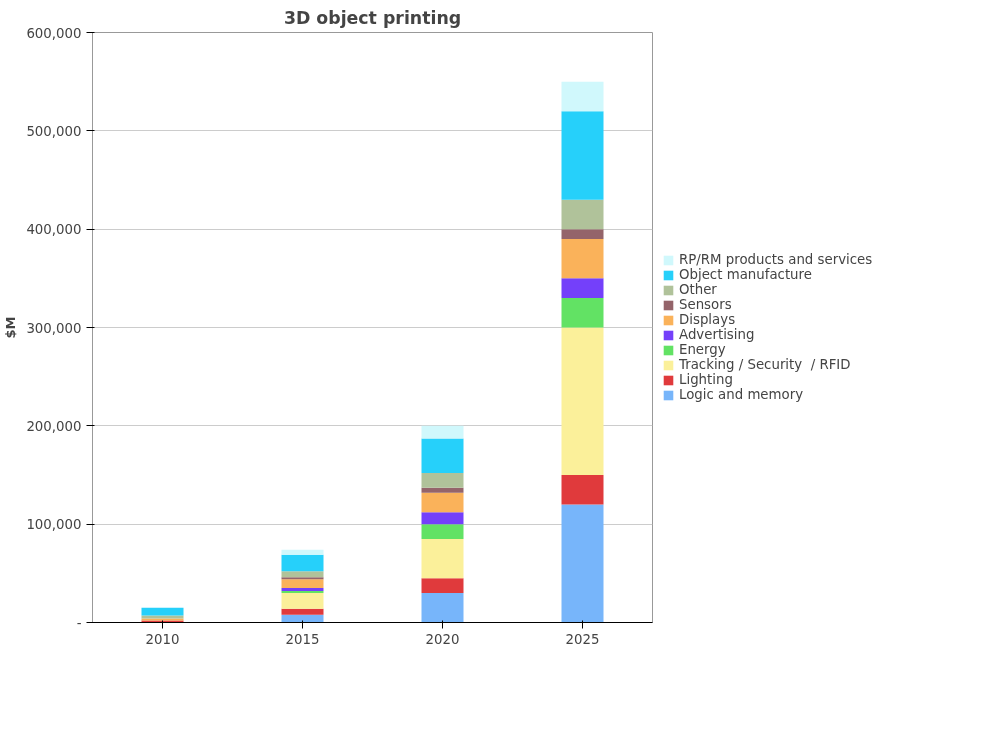  I want to click on y-tick-label: 200,000, so click(54, 426).